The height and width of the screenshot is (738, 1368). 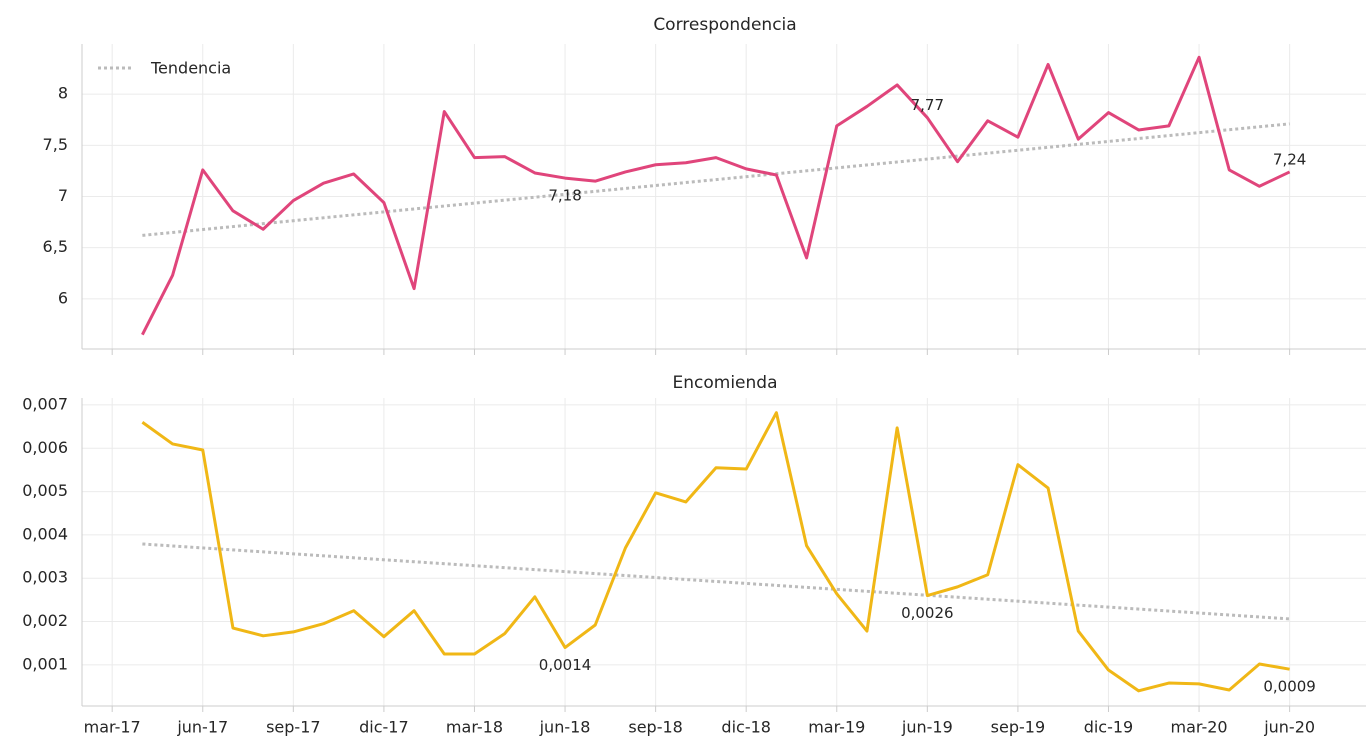 I want to click on y-tick-label: 7, so click(x=63, y=195).